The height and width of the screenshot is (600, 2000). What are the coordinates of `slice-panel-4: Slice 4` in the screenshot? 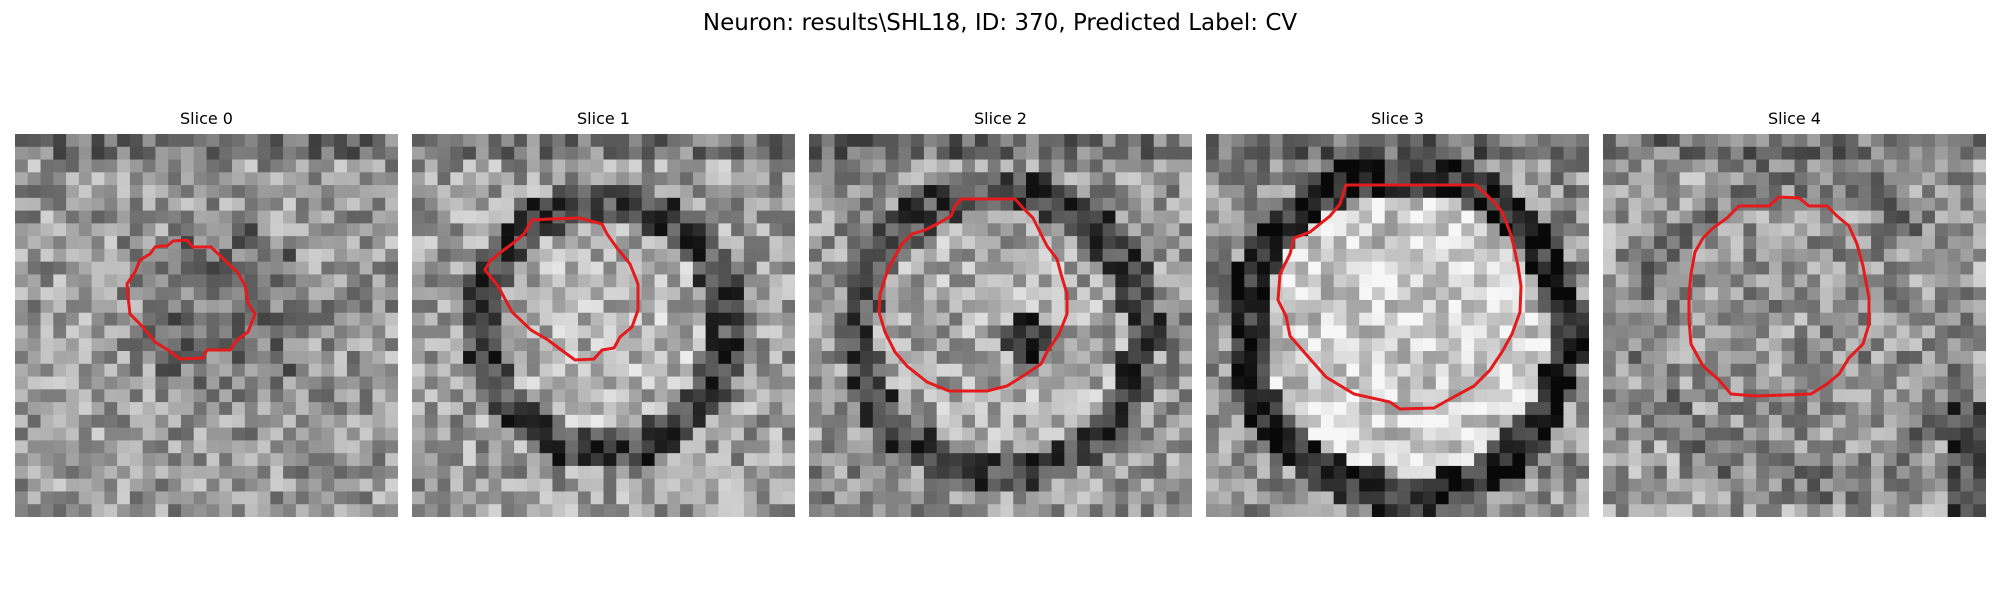 It's located at (1794, 312).